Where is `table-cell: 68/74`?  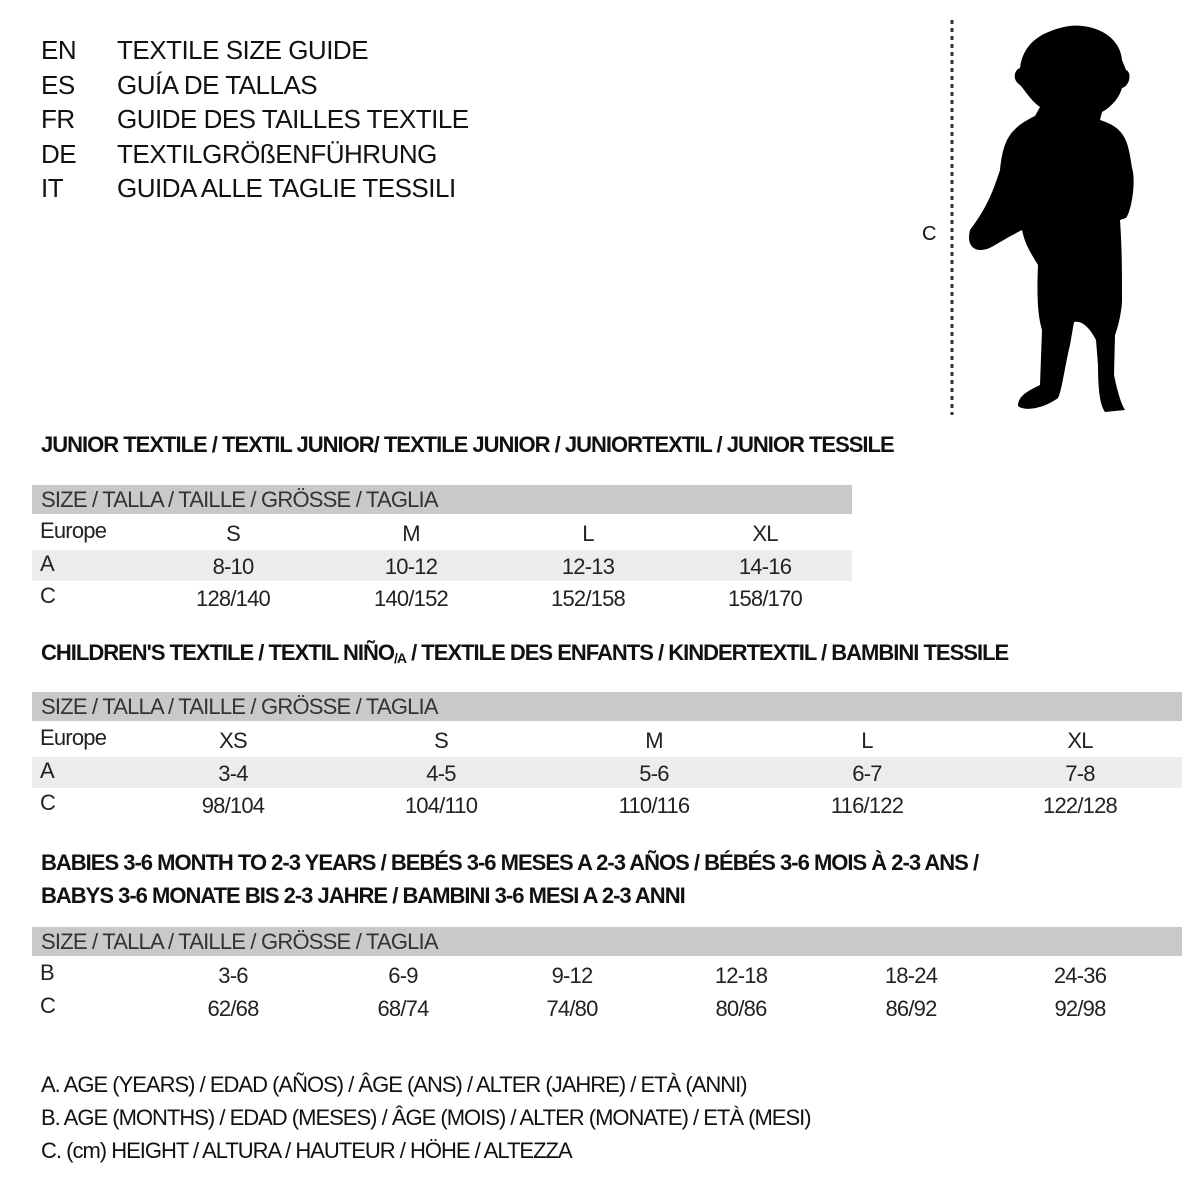 table-cell: 68/74 is located at coordinates (403, 1008).